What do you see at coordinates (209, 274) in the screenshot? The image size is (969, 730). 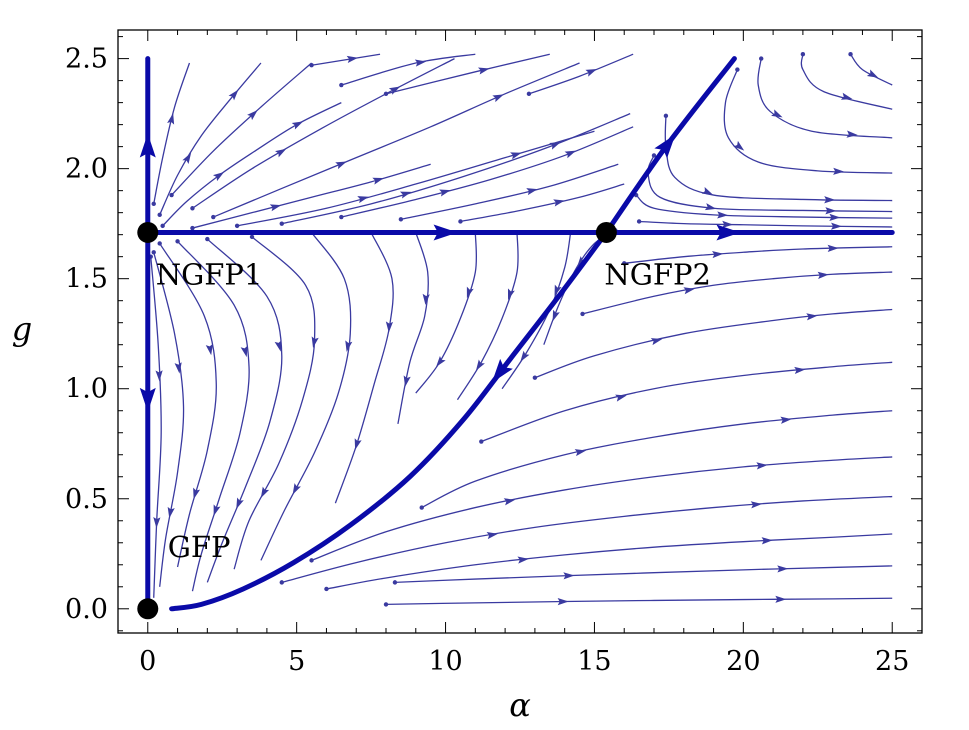 I see `fixed-point-label-ngfp1: NGFP1` at bounding box center [209, 274].